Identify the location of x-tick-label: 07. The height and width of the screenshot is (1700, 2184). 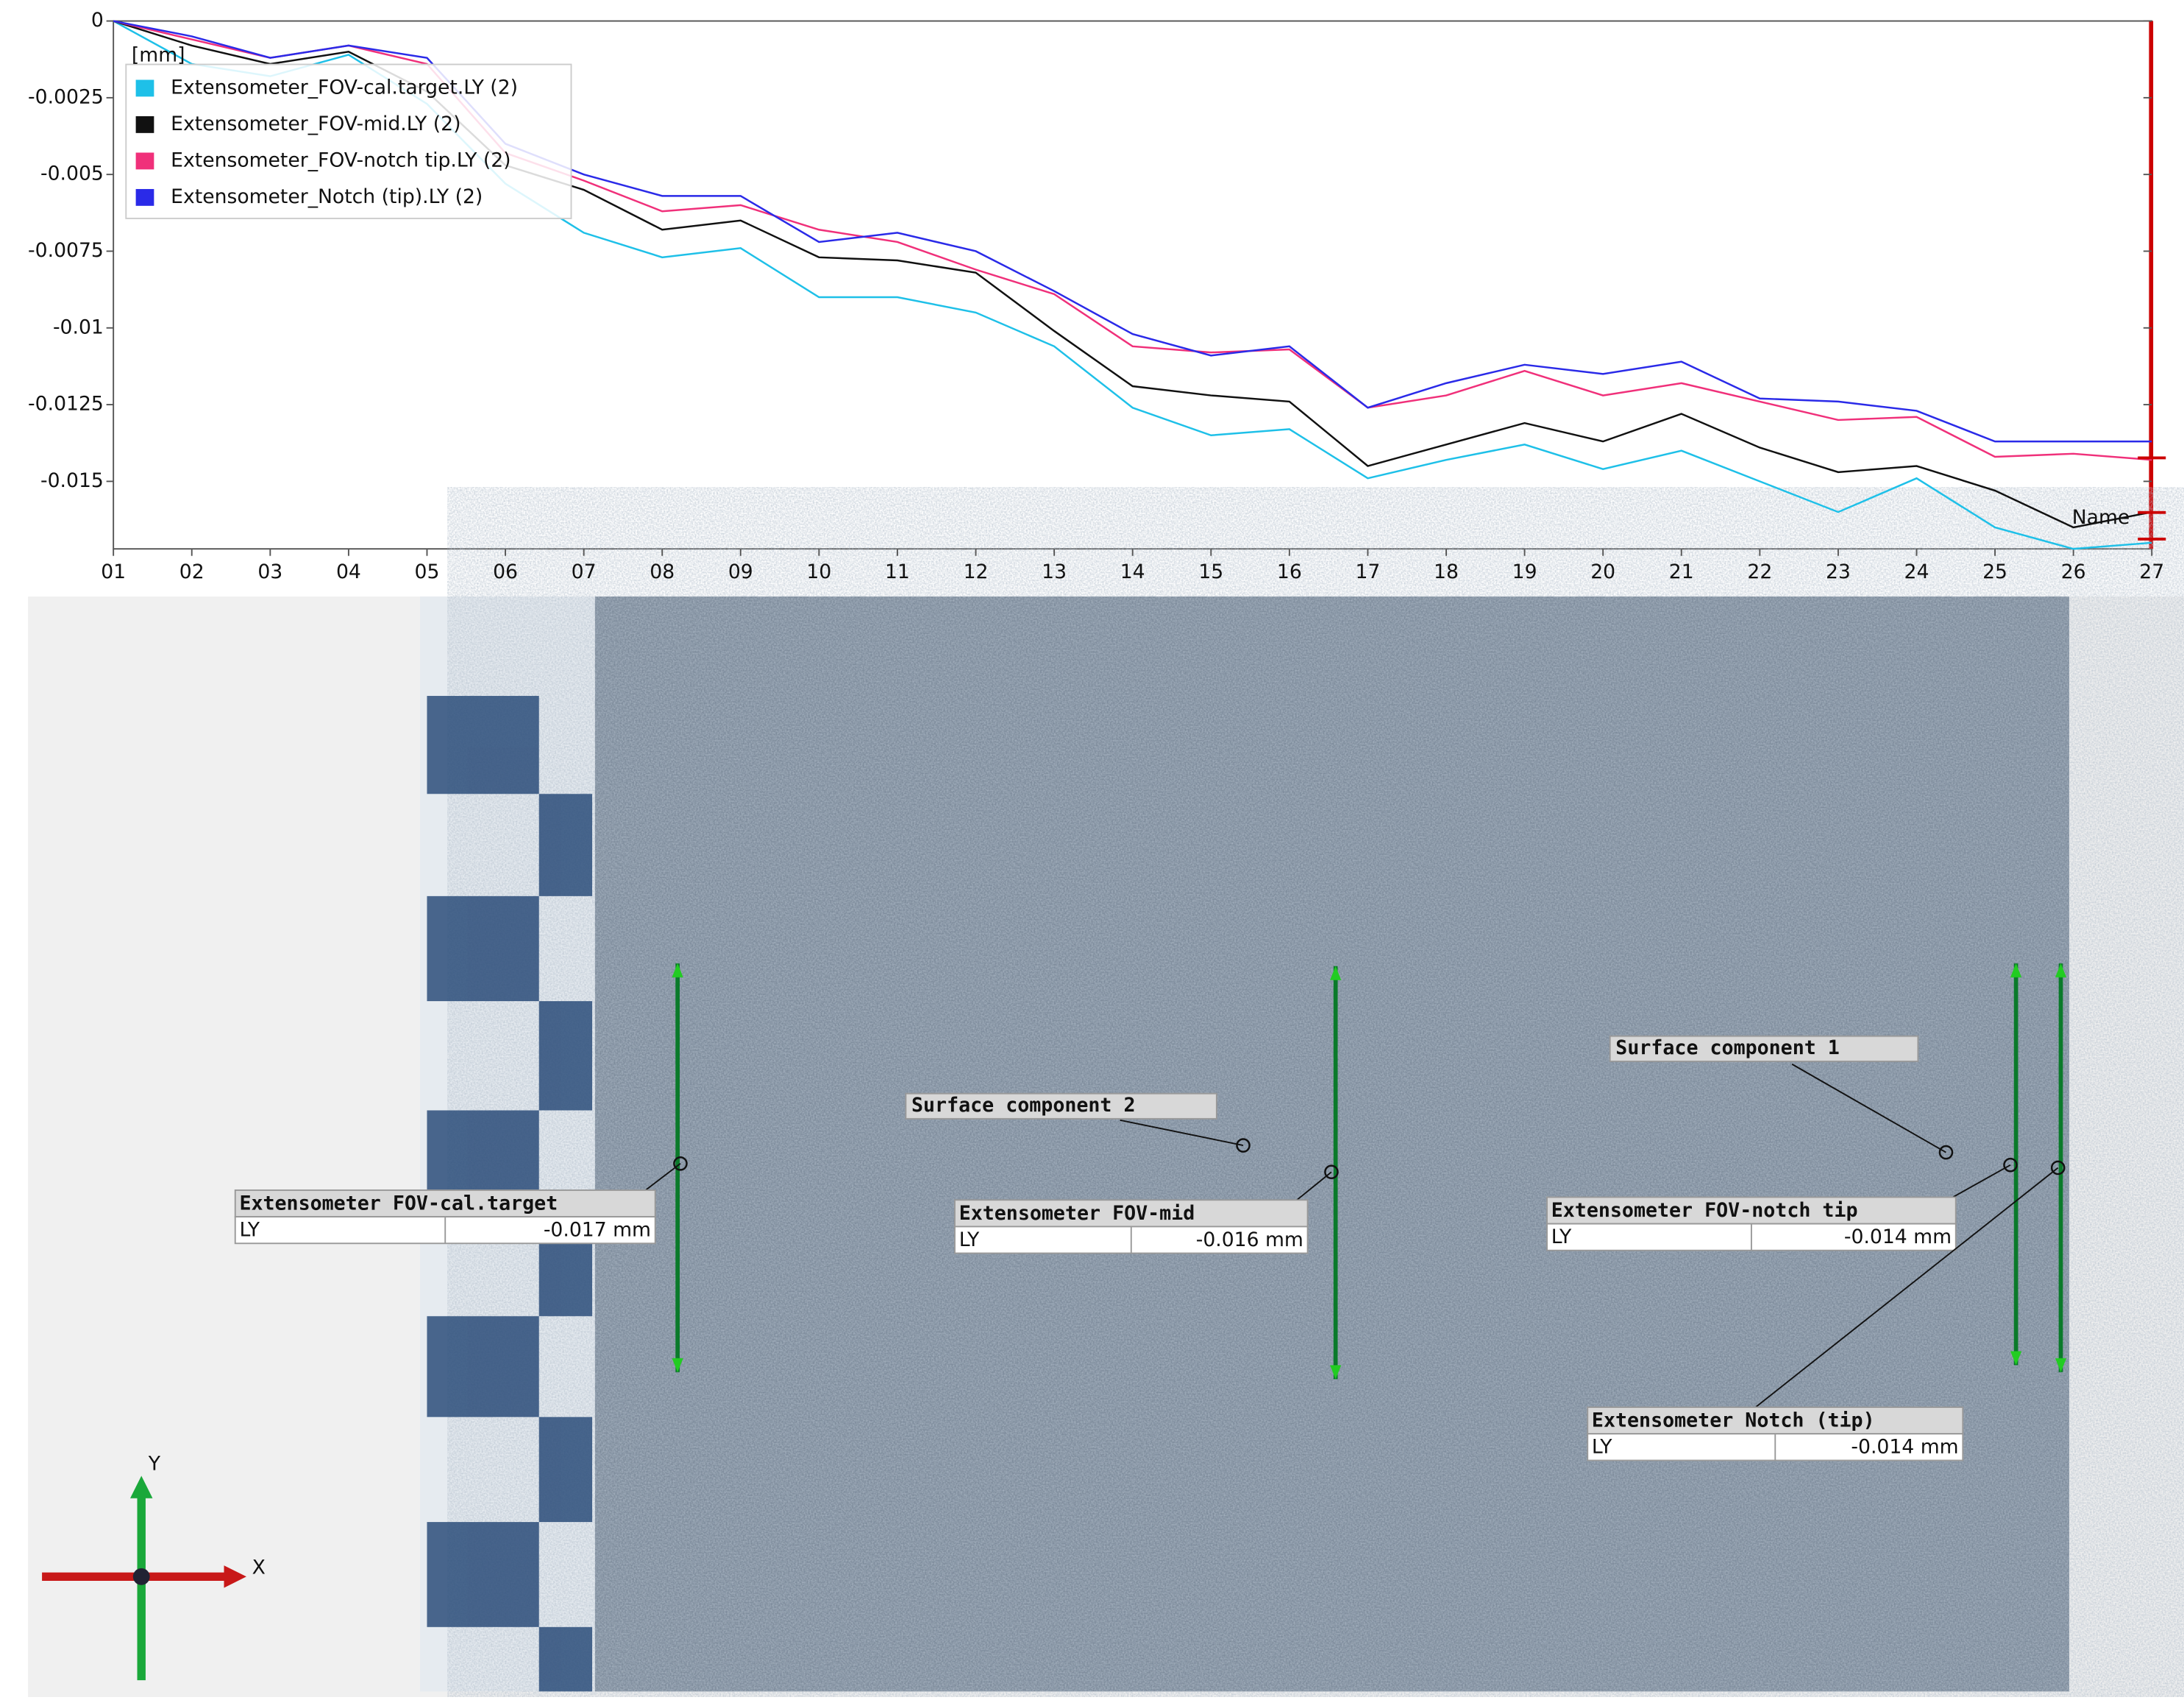
(584, 572).